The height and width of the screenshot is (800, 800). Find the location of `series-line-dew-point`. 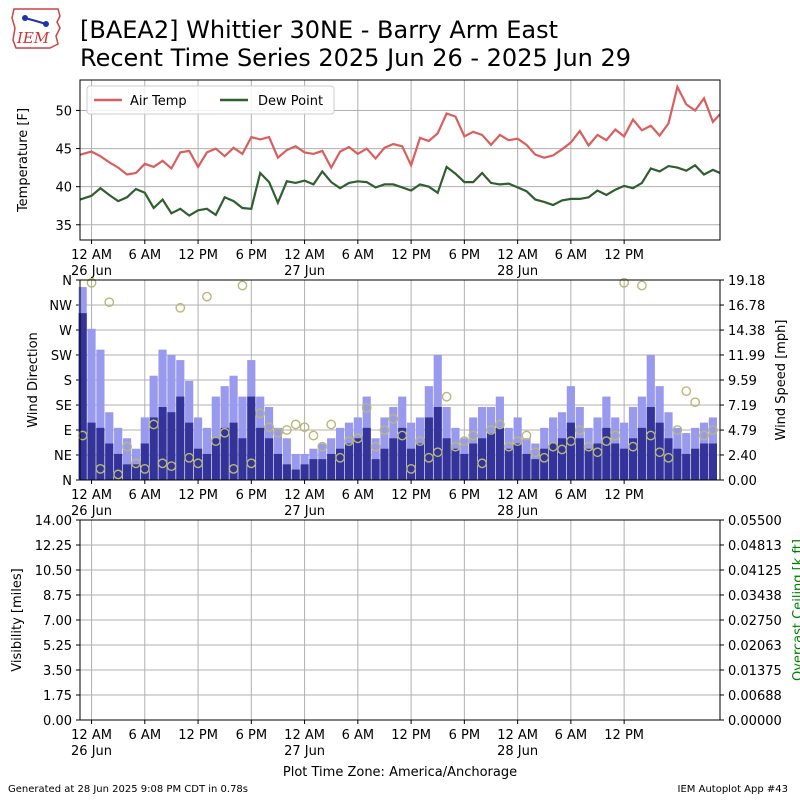

series-line-dew-point is located at coordinates (400, 190).